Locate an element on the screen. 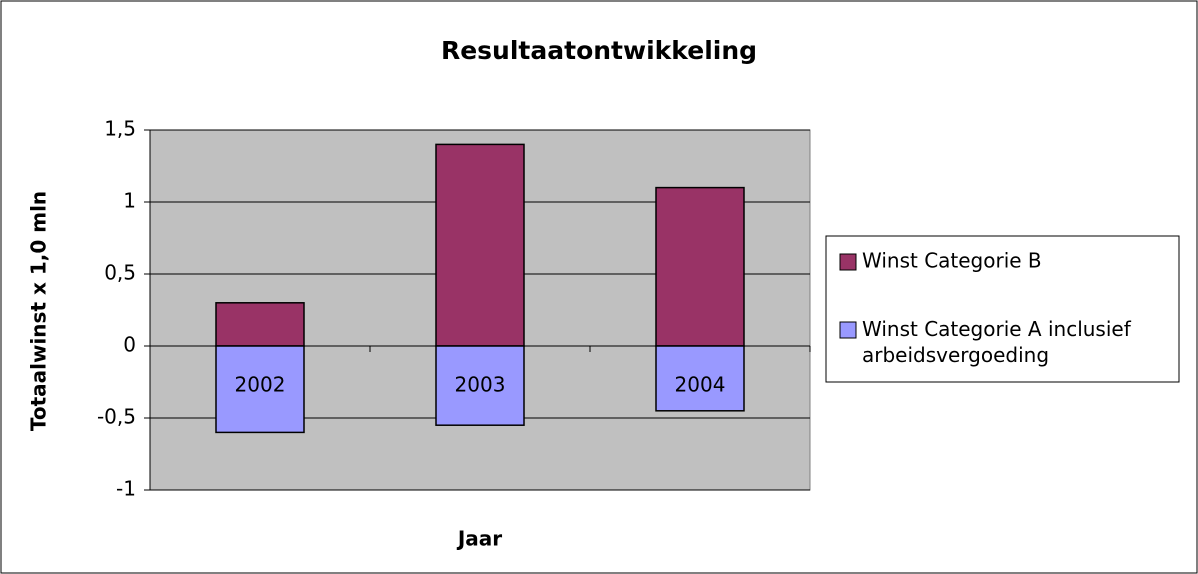  chart-title: Resultaatontwikkeling is located at coordinates (599, 50).